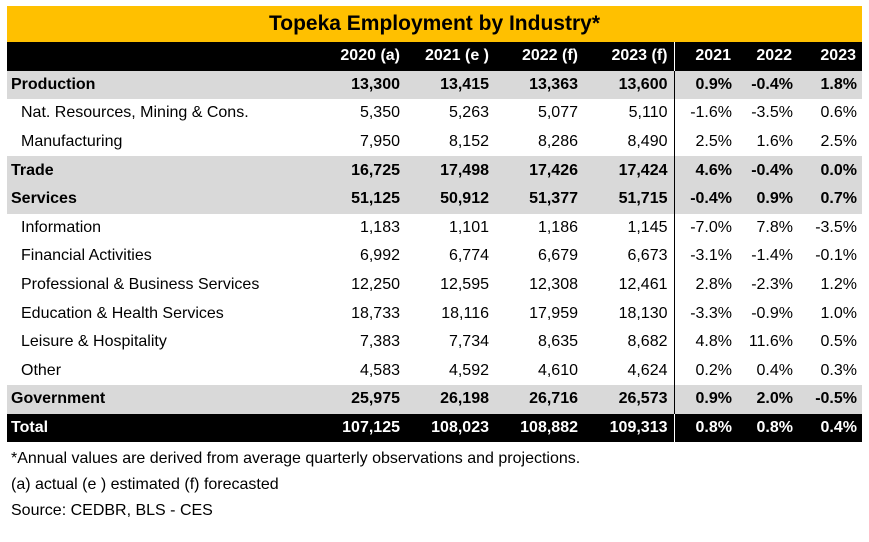 Image resolution: width=869 pixels, height=542 pixels. I want to click on employment-value-cell: 5,263, so click(468, 113).